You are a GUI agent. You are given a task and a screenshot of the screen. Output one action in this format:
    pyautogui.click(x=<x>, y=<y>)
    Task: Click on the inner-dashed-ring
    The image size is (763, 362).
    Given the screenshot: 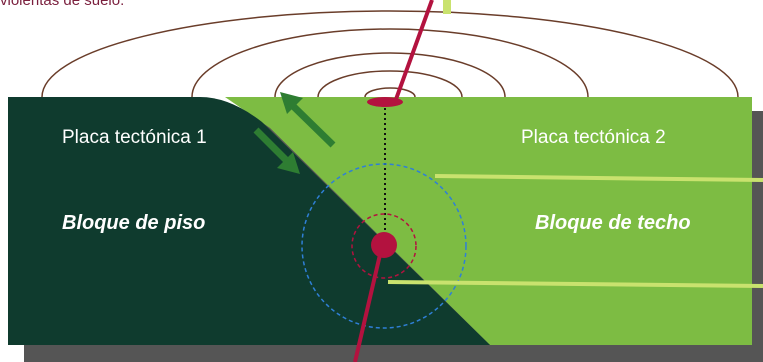 What is the action you would take?
    pyautogui.click(x=384, y=246)
    